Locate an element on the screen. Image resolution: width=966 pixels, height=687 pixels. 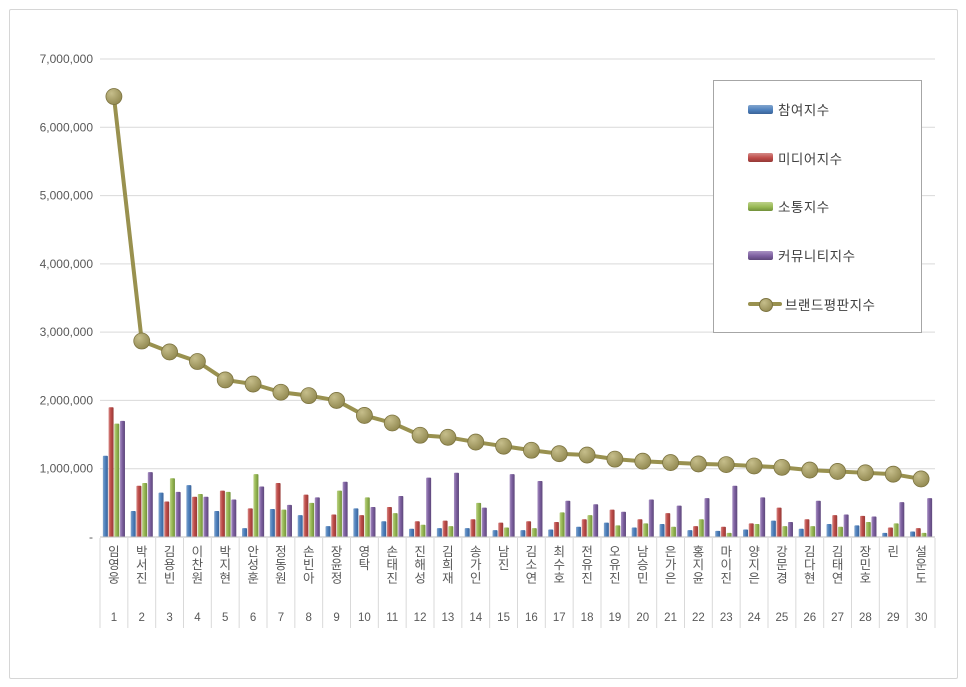
legend: 참여지수 미디어지수 소통지수 커뮤니티지수 브랜드평판지수 is located at coordinates (817, 206).